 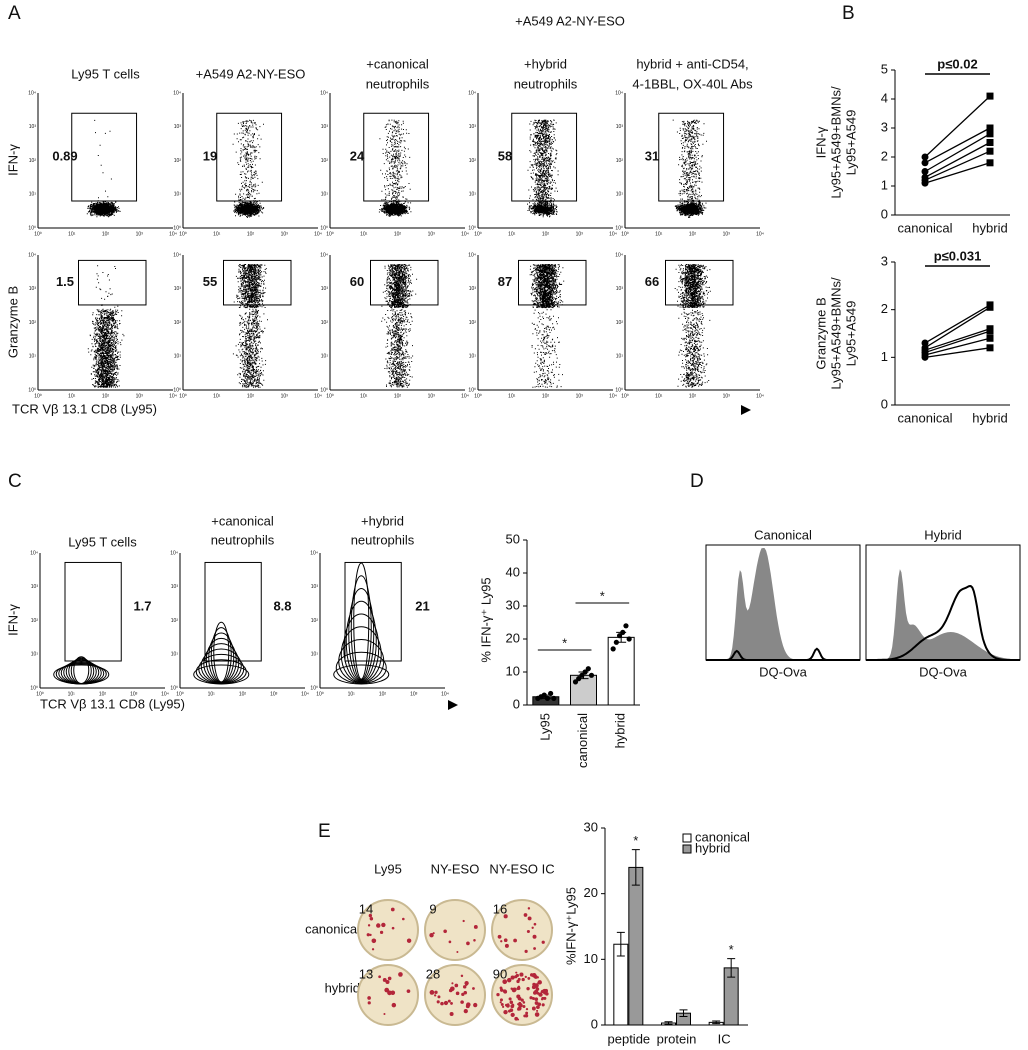 What do you see at coordinates (330, 234) in the screenshot?
I see `x-tick-label: 10⁰` at bounding box center [330, 234].